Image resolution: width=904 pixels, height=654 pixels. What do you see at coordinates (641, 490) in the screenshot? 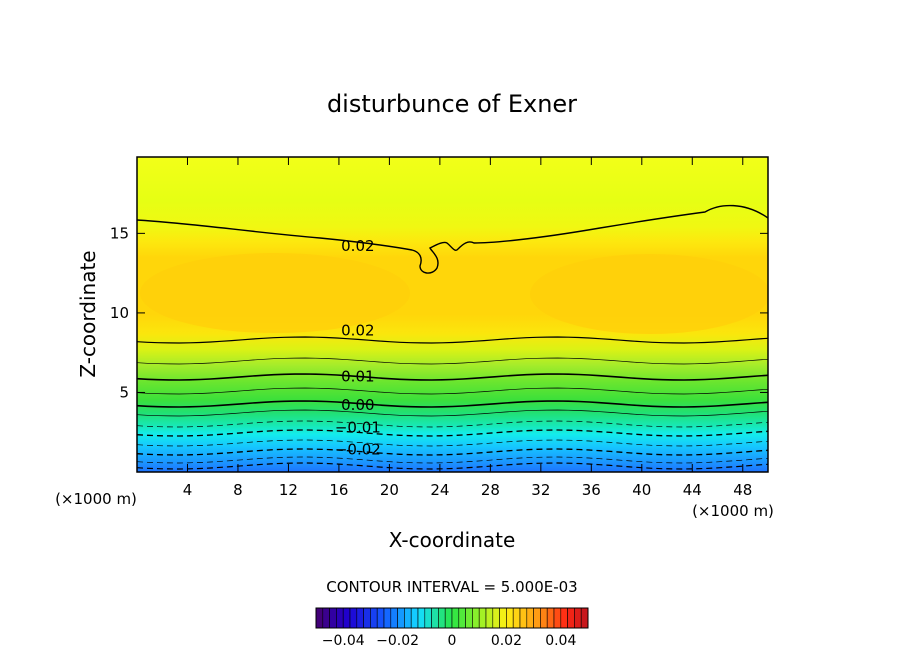
I see `x-tick-label: 40` at bounding box center [641, 490].